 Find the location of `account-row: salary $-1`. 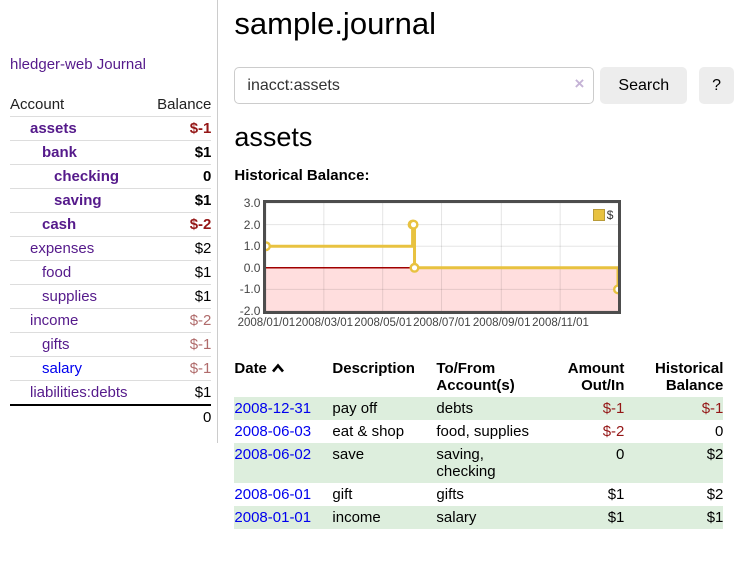

account-row: salary $-1 is located at coordinates (111, 368).